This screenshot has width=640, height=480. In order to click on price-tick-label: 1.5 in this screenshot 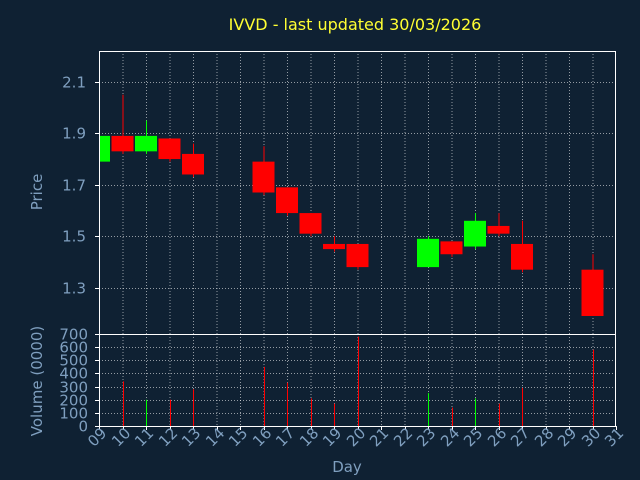, I will do `click(74, 237)`.